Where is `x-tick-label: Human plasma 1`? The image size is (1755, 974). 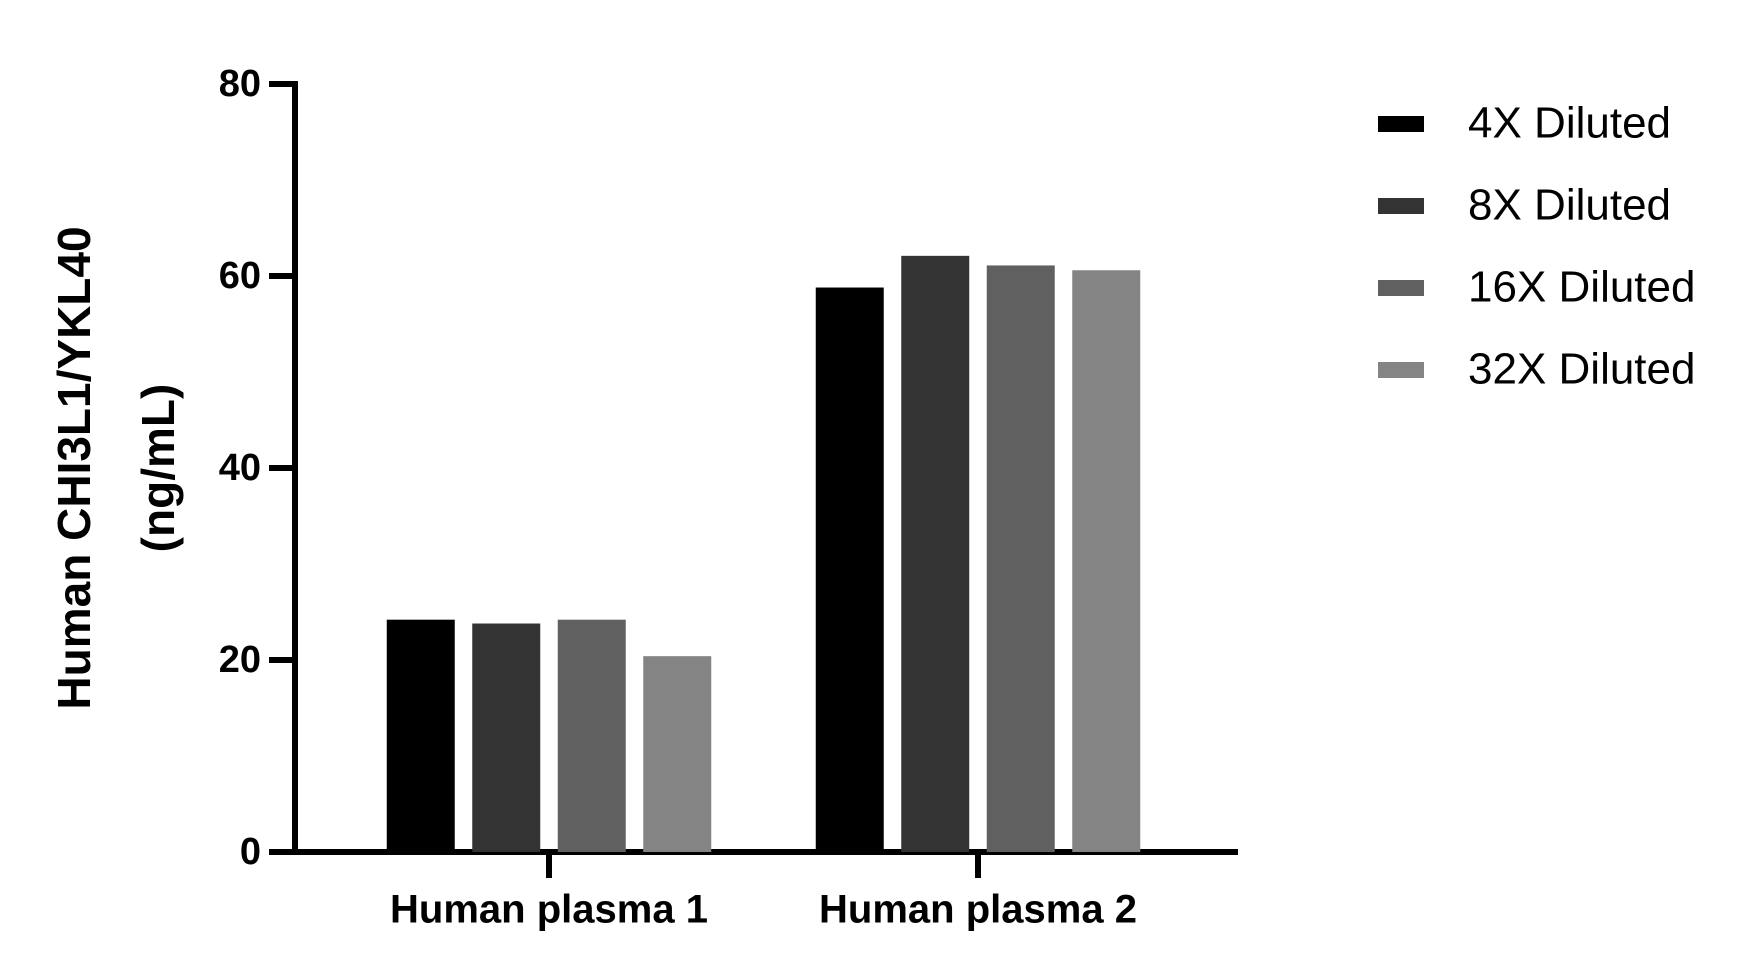 x-tick-label: Human plasma 1 is located at coordinates (549, 910).